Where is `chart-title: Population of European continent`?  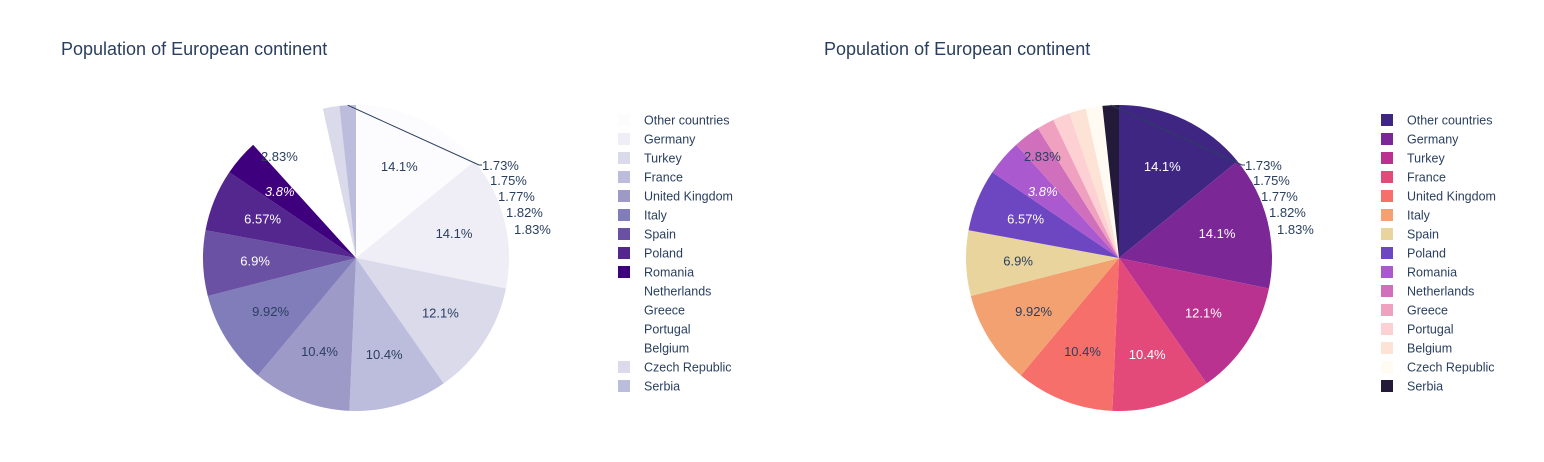
chart-title: Population of European continent is located at coordinates (957, 49).